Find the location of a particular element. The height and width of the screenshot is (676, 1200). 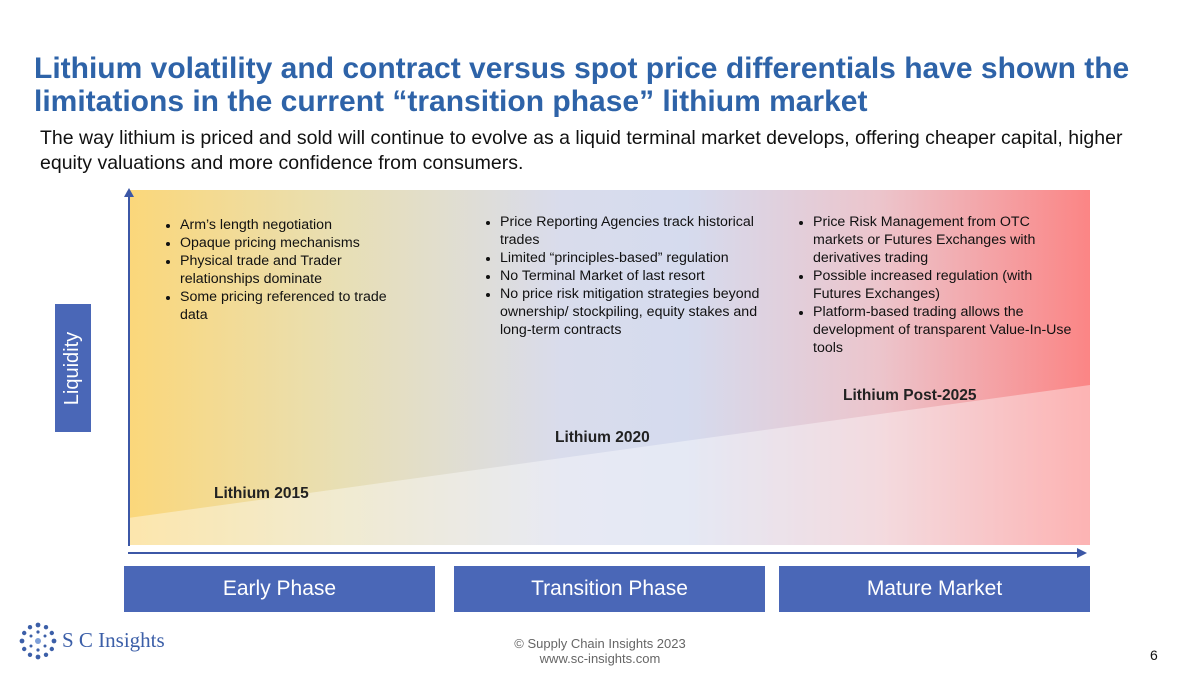

phase-box-early: Early Phase is located at coordinates (279, 589).